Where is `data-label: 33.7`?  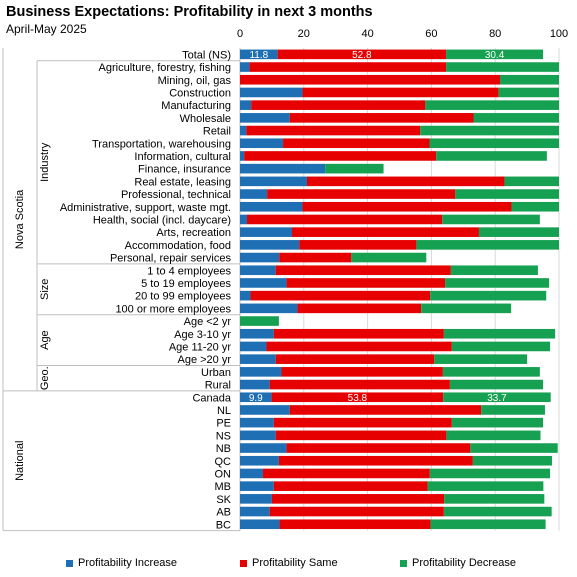
data-label: 33.7 is located at coordinates (497, 398).